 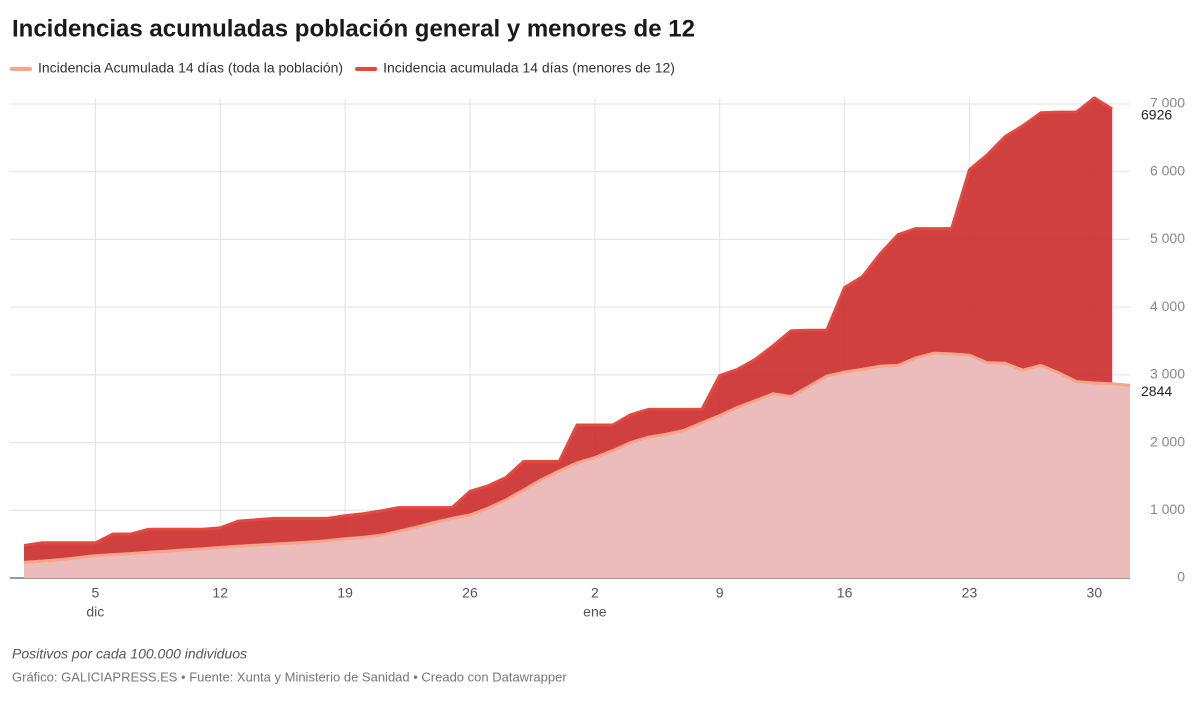 What do you see at coordinates (595, 612) in the screenshot?
I see `x-tick-sublabel: ene` at bounding box center [595, 612].